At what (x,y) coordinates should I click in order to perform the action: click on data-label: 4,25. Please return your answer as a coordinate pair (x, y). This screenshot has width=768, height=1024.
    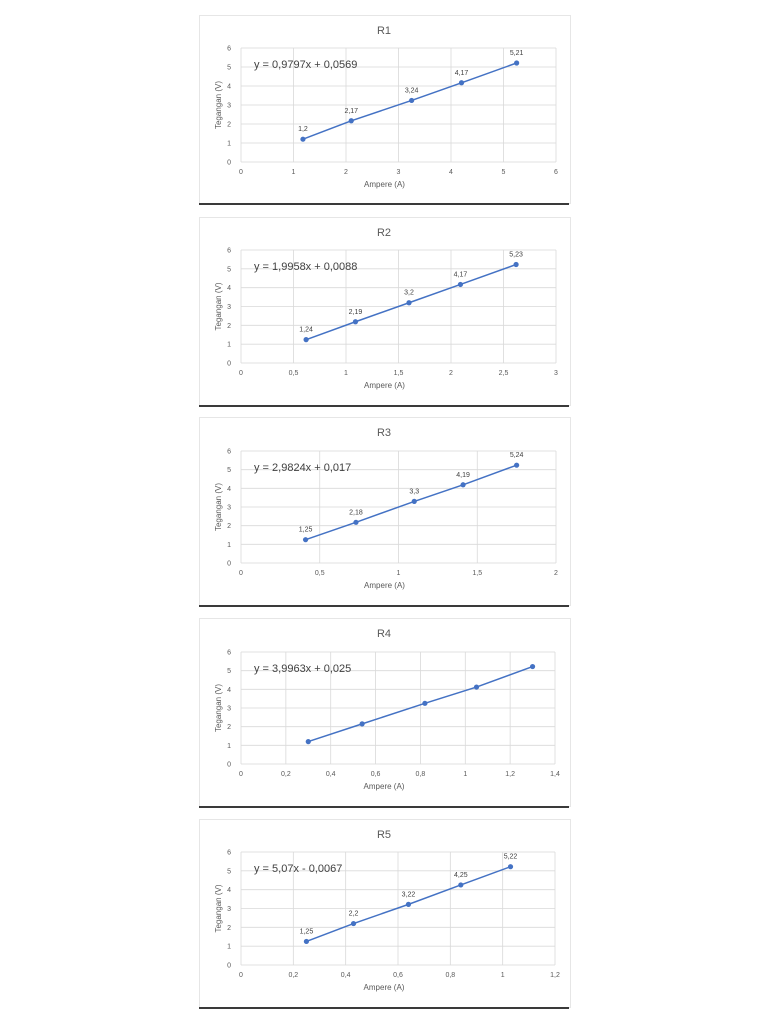
    Looking at the image, I should click on (461, 875).